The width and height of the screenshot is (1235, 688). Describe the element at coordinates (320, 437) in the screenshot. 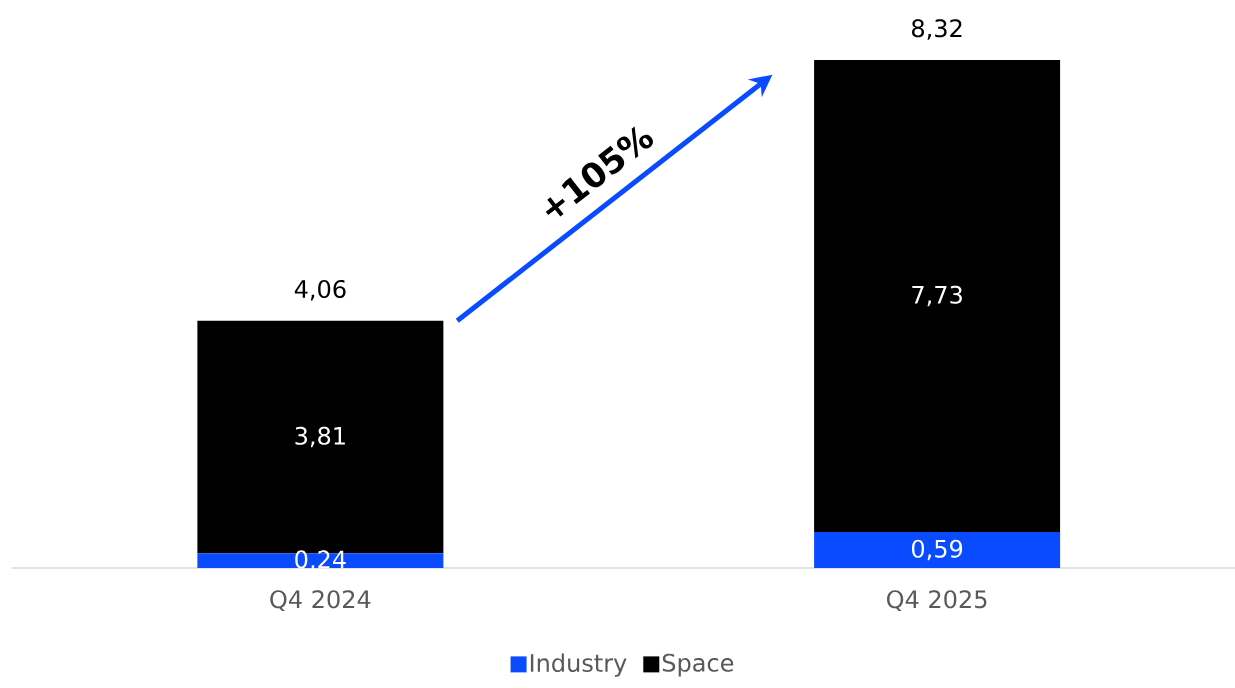

I see `data-label: 3,81` at that location.